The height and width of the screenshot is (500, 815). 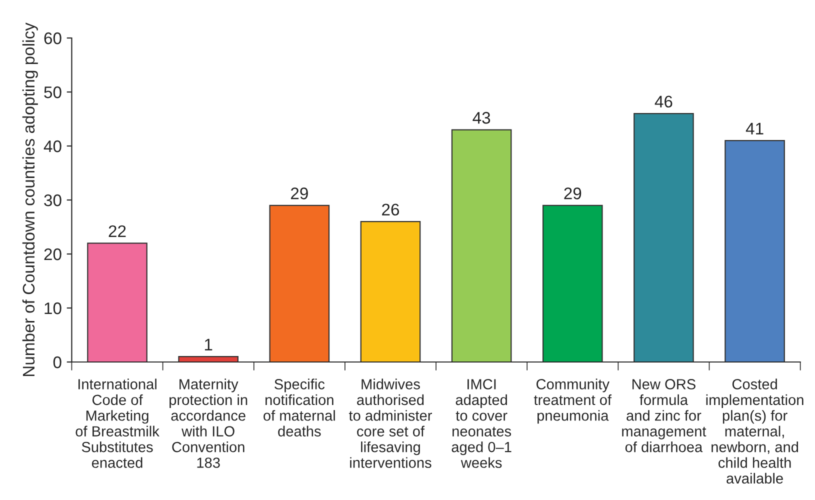 I want to click on x-tick-label: Costed implementation plan(s) for maternal, newborn, and child health available, so click(x=755, y=431).